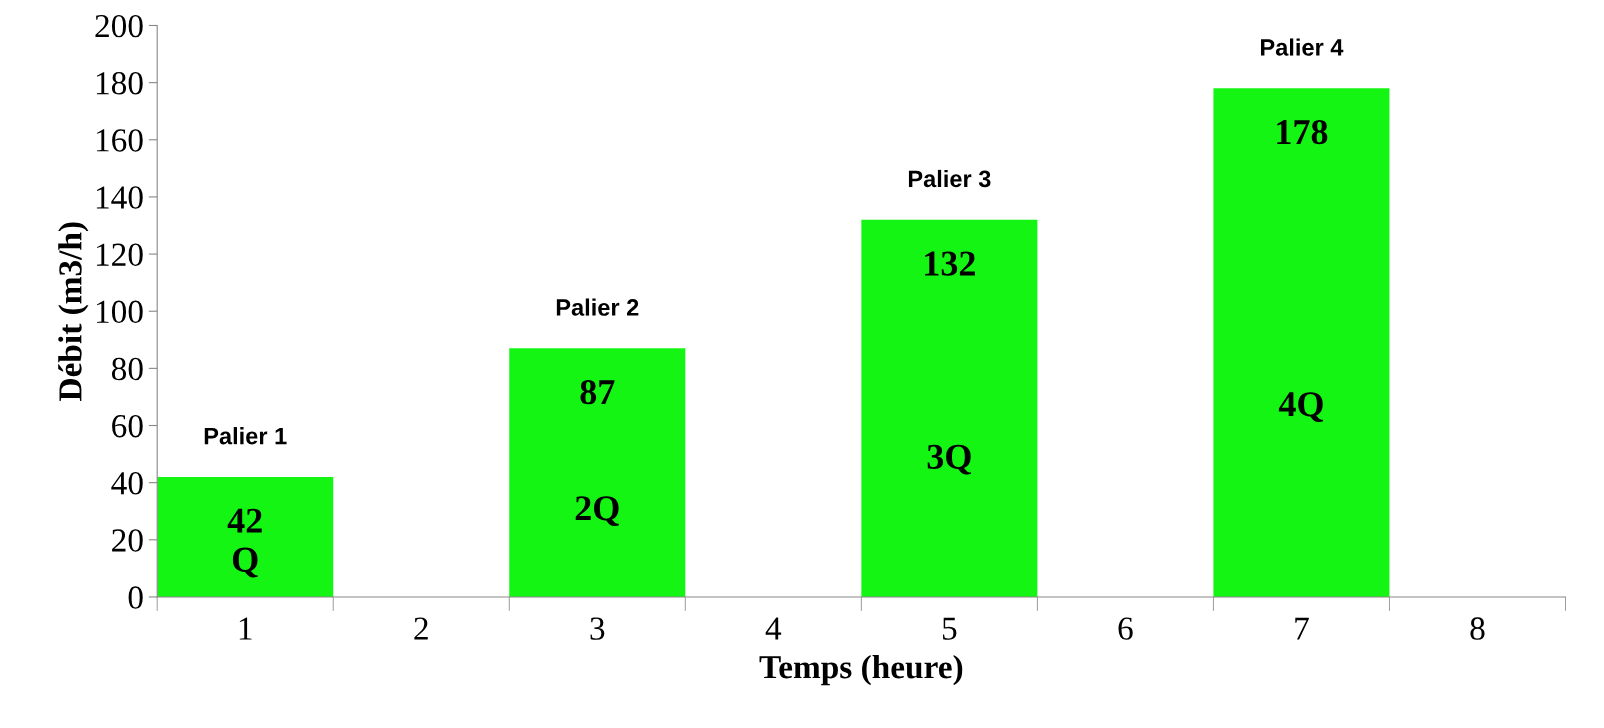 The image size is (1604, 728). Describe the element at coordinates (73, 311) in the screenshot. I see `y-axis-title: Débit (m3/h)` at that location.